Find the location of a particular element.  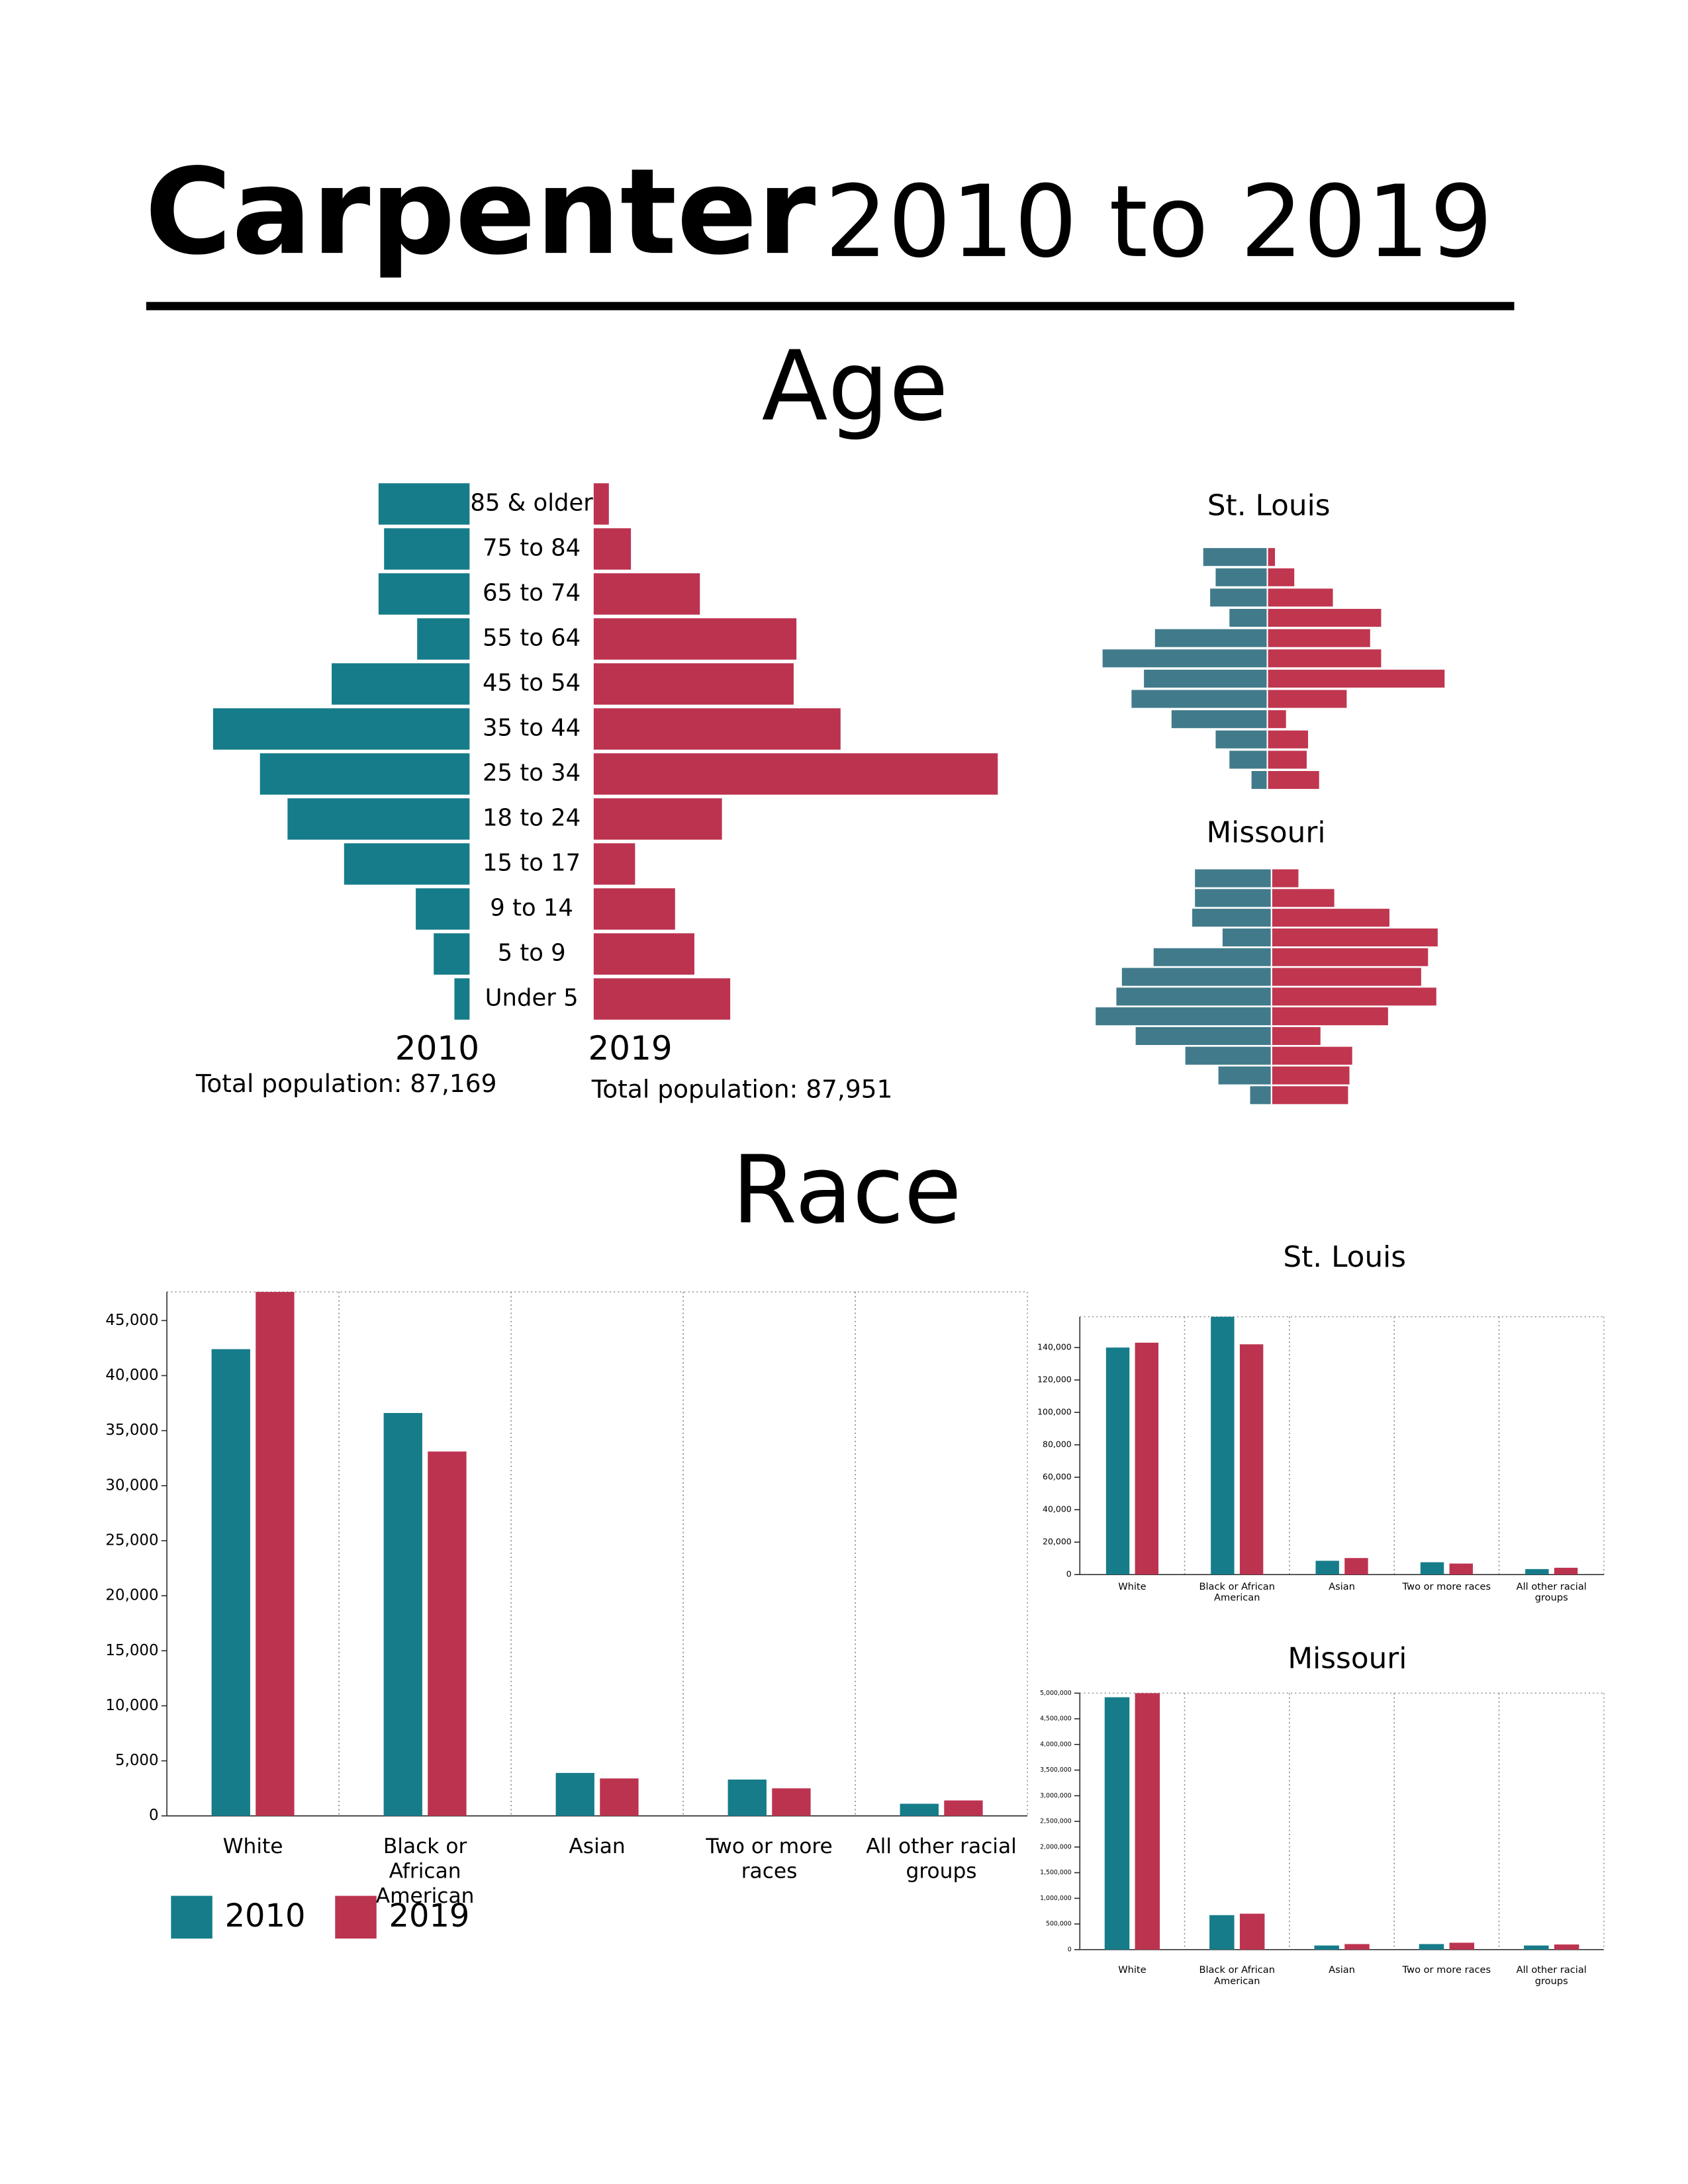

age-label: 75 to 84 is located at coordinates (532, 547).